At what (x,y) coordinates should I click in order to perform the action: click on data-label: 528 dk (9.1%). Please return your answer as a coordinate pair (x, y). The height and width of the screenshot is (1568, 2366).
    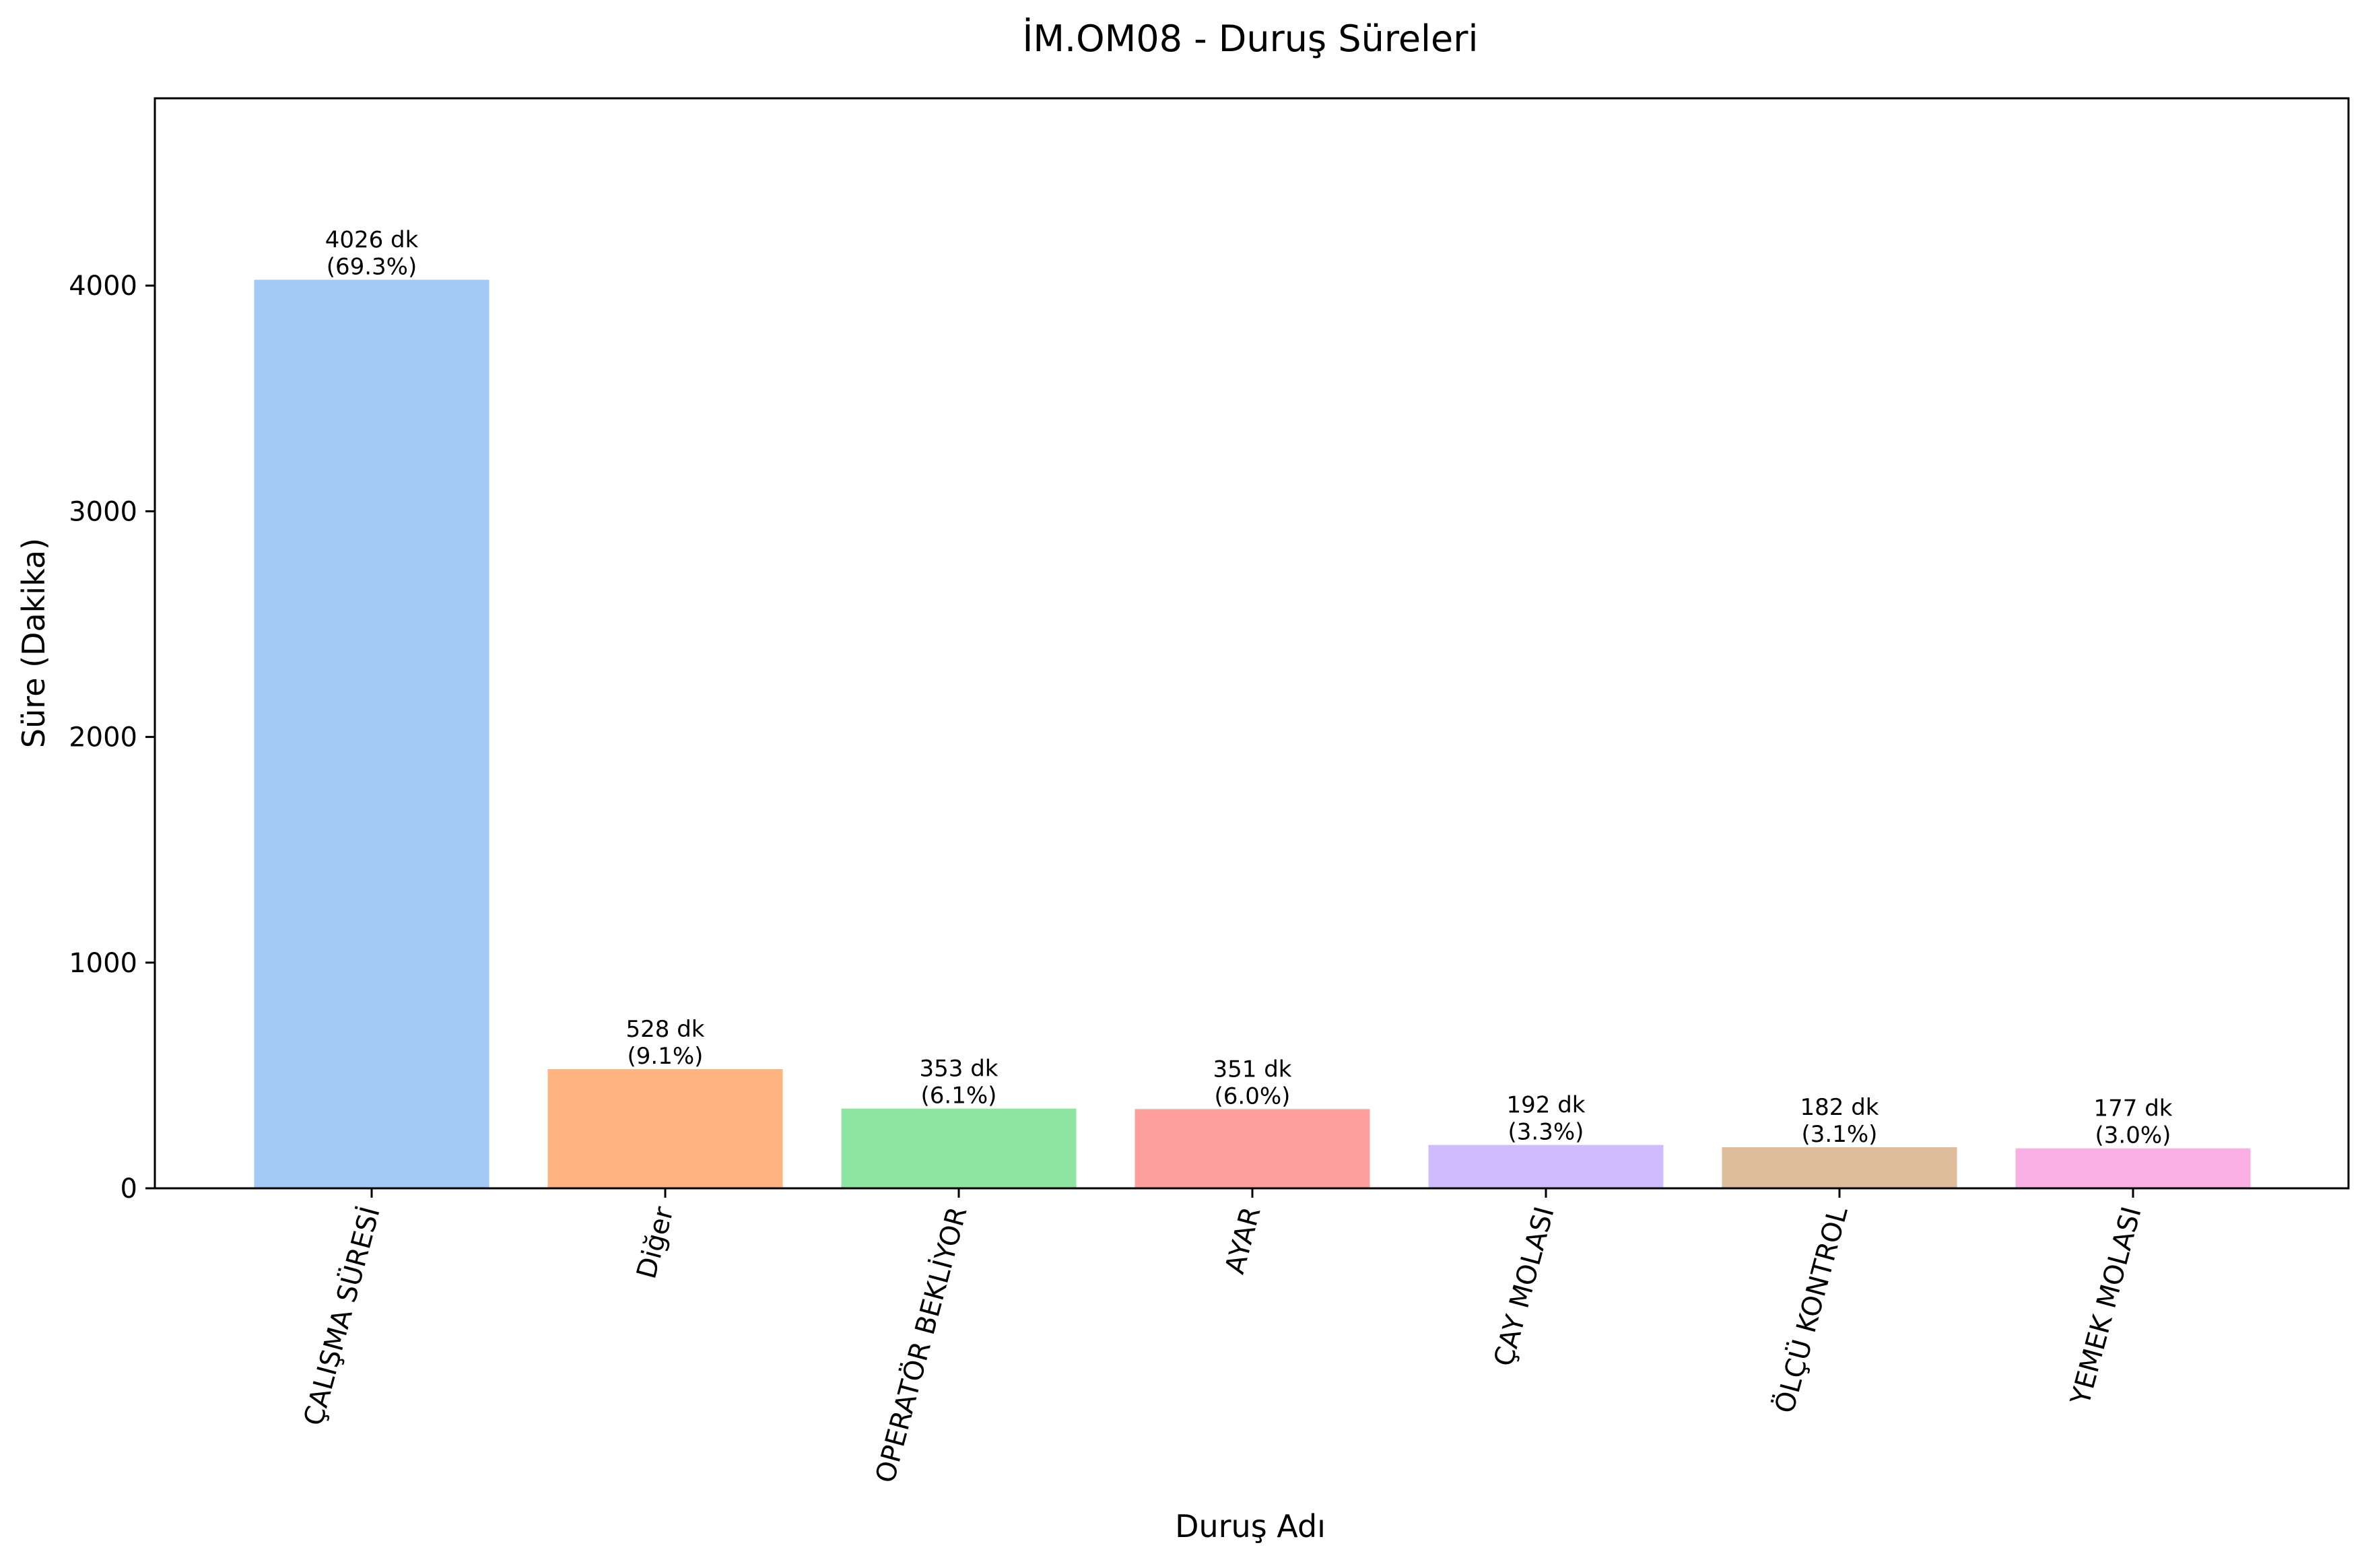
    Looking at the image, I should click on (665, 1043).